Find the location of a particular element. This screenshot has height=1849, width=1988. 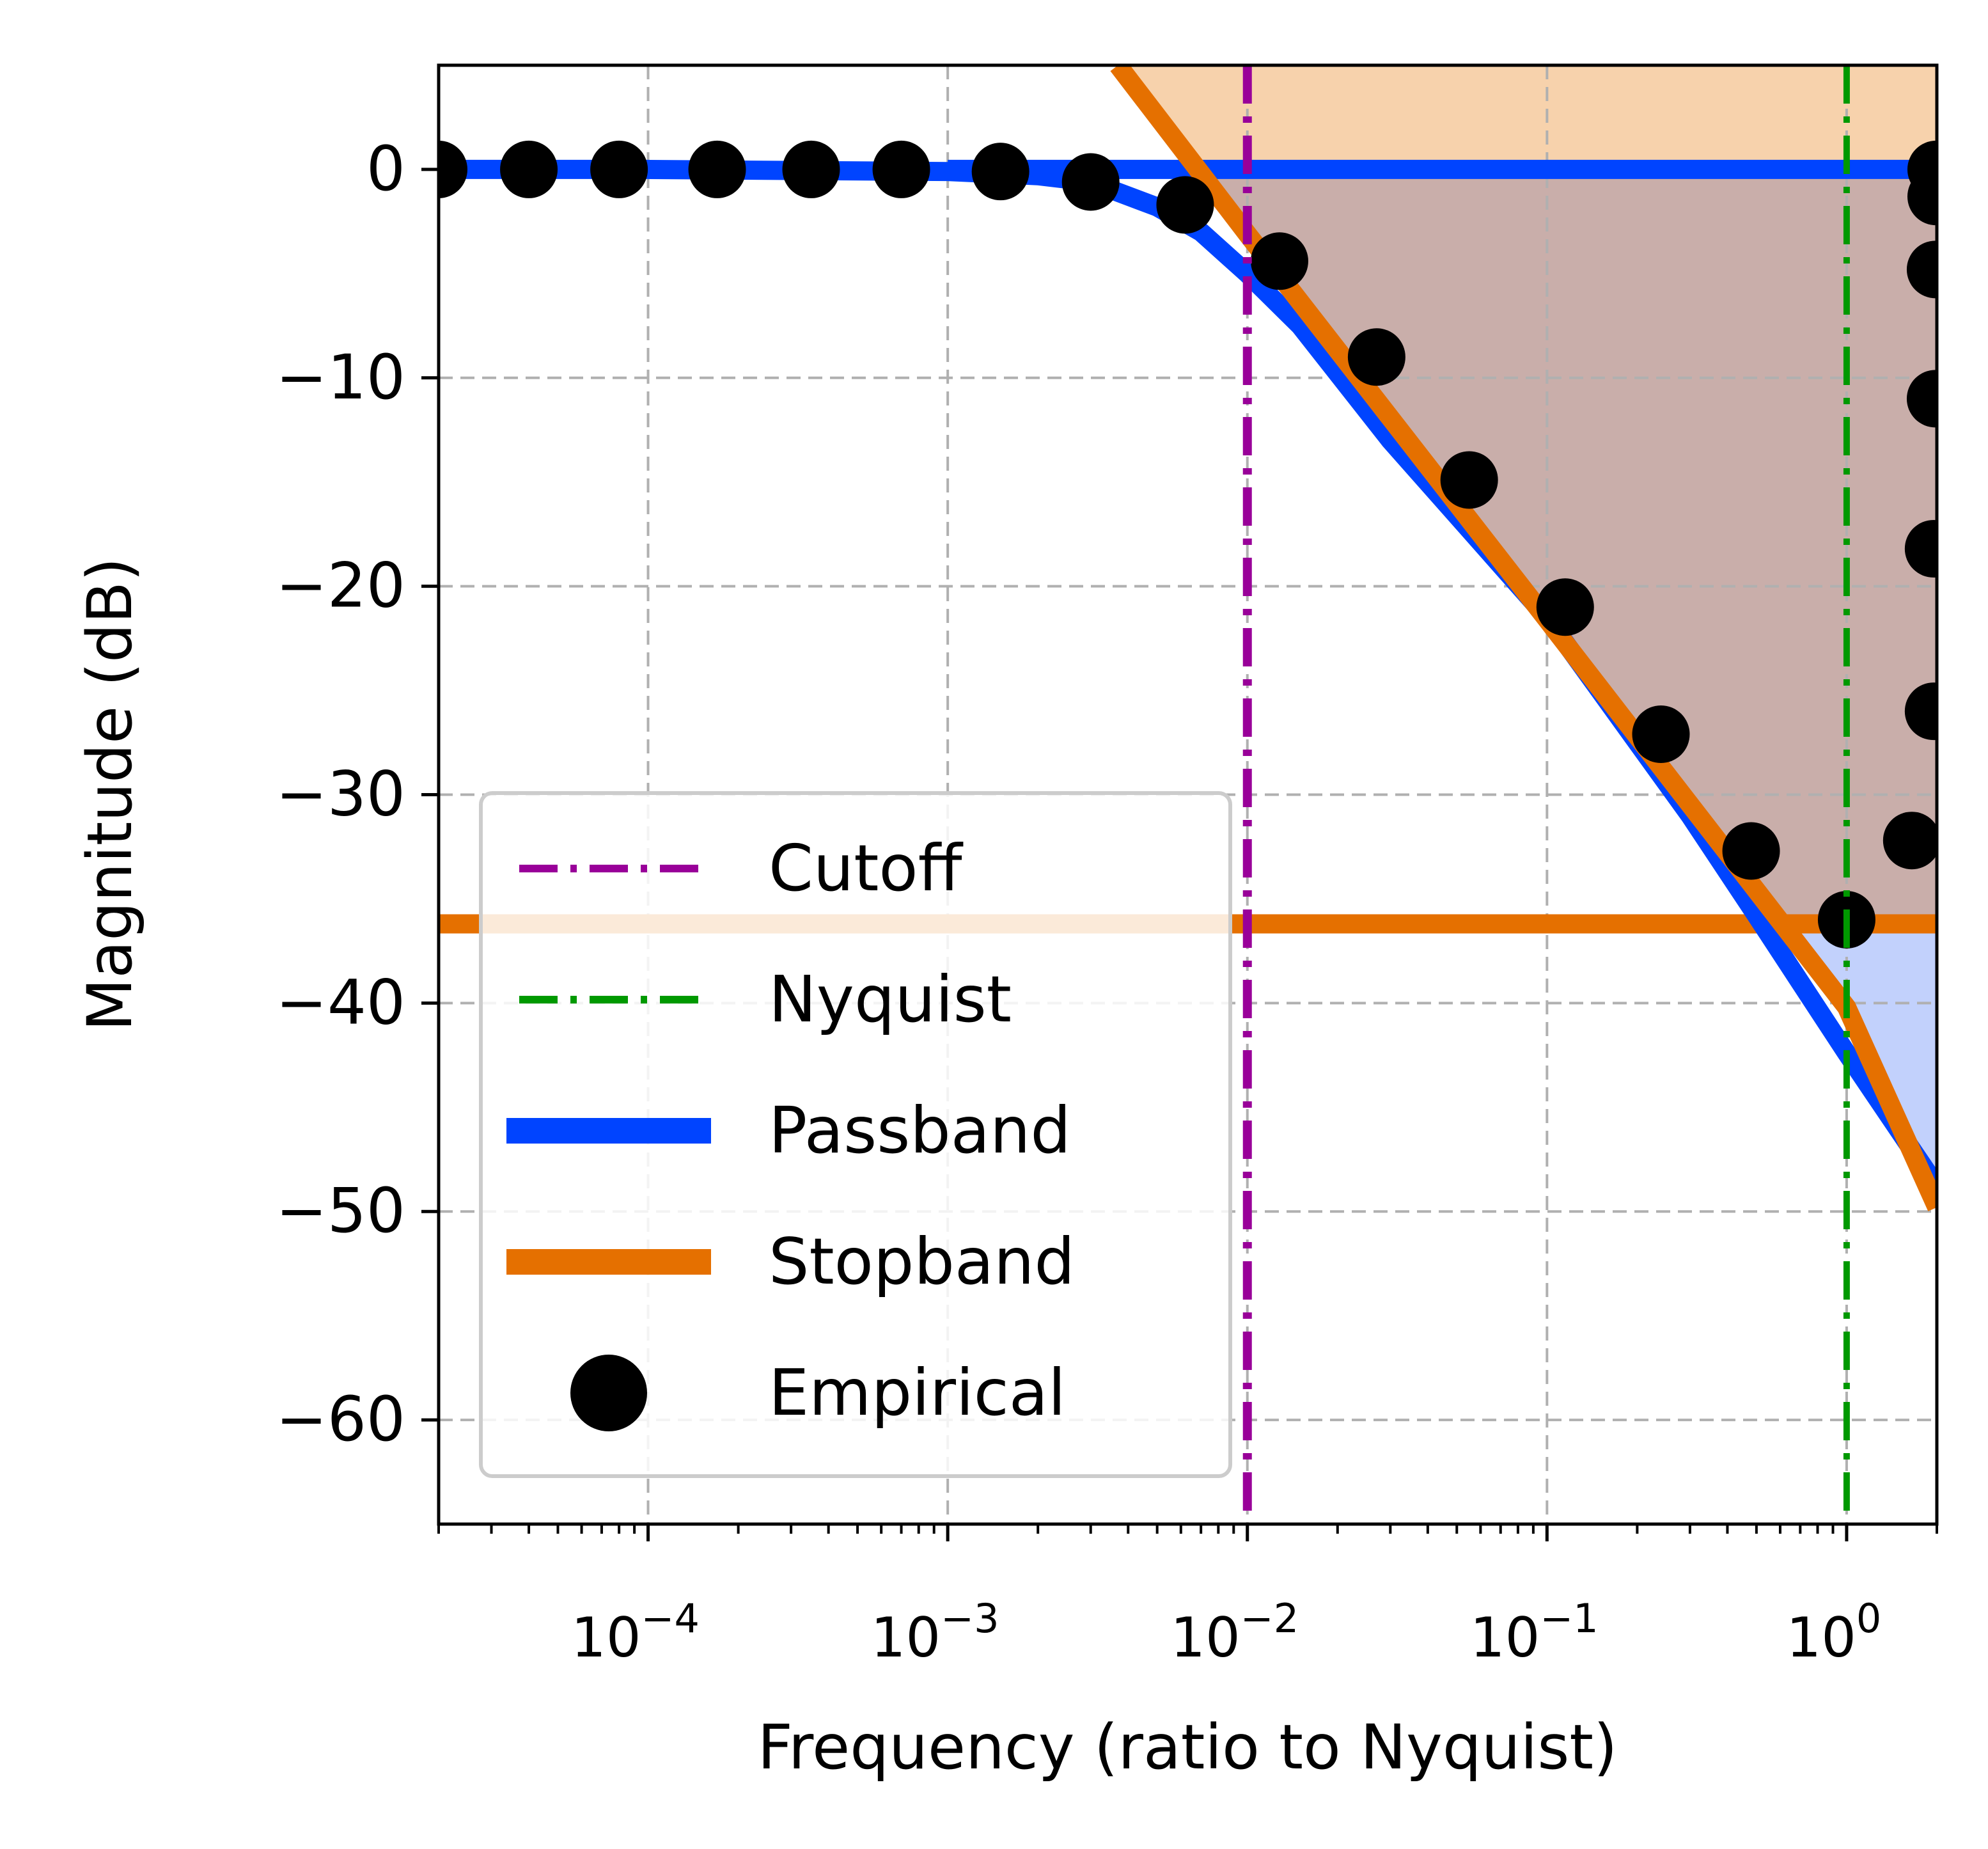

legend-swatch is located at coordinates (608, 1393).